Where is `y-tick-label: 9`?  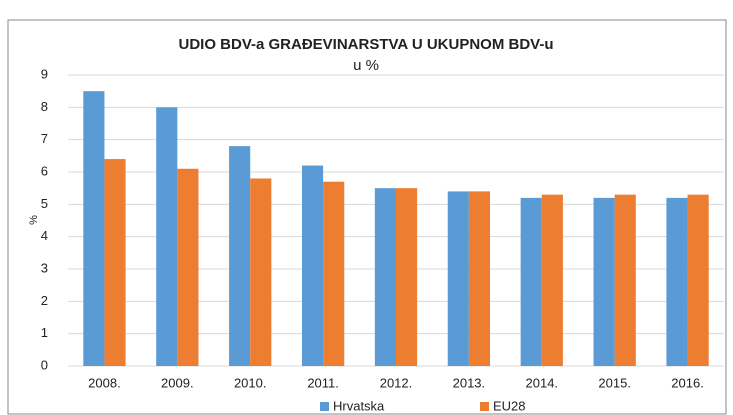
y-tick-label: 9 is located at coordinates (44, 73).